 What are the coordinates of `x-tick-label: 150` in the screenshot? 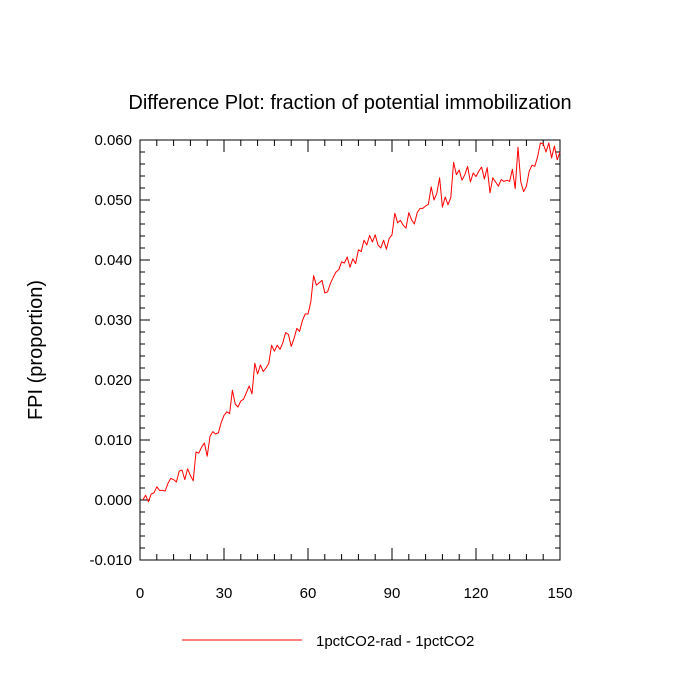 It's located at (559, 593).